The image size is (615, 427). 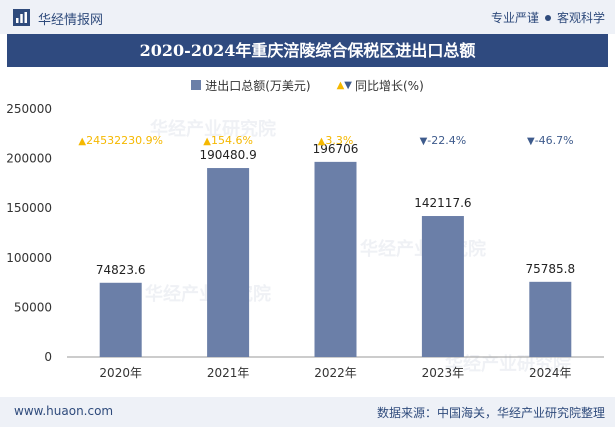 I want to click on bar-value-label: 75785.8, so click(x=550, y=269).